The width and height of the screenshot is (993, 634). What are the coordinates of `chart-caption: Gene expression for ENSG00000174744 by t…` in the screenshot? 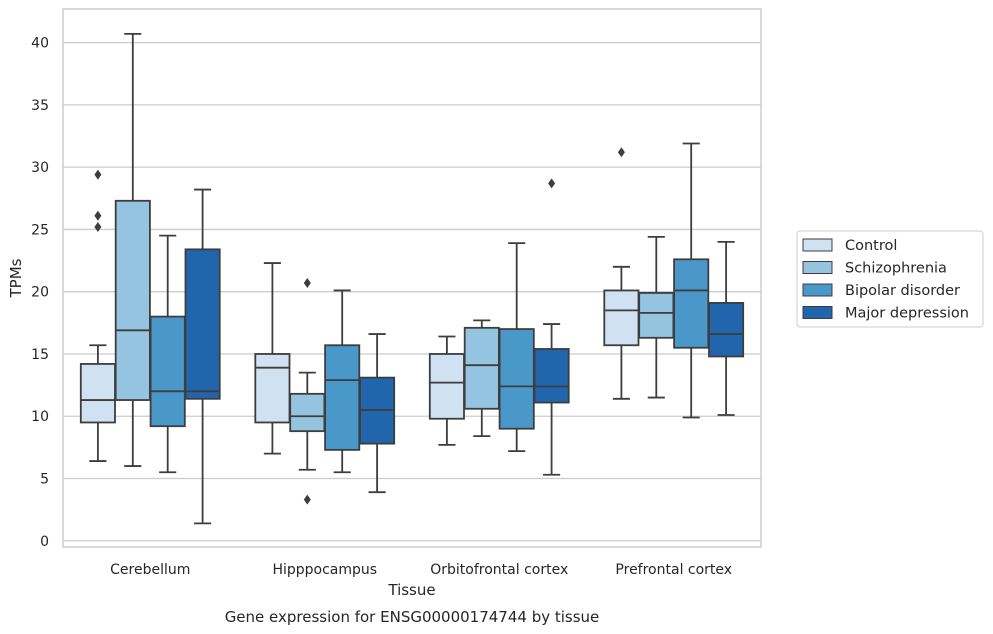 It's located at (412, 617).